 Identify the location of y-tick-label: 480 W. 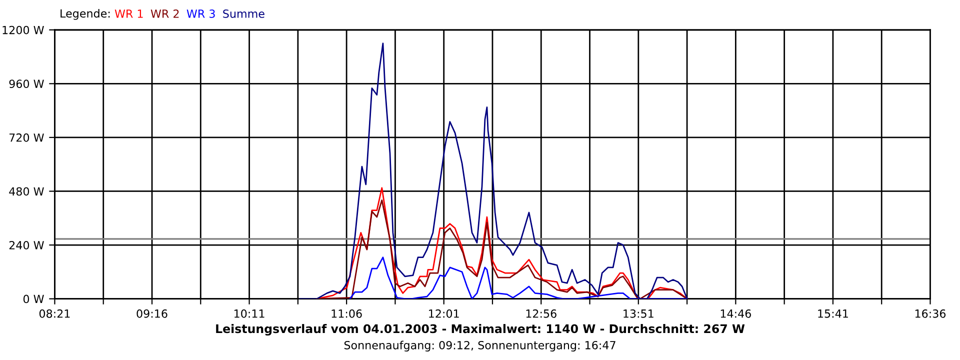
(26, 191).